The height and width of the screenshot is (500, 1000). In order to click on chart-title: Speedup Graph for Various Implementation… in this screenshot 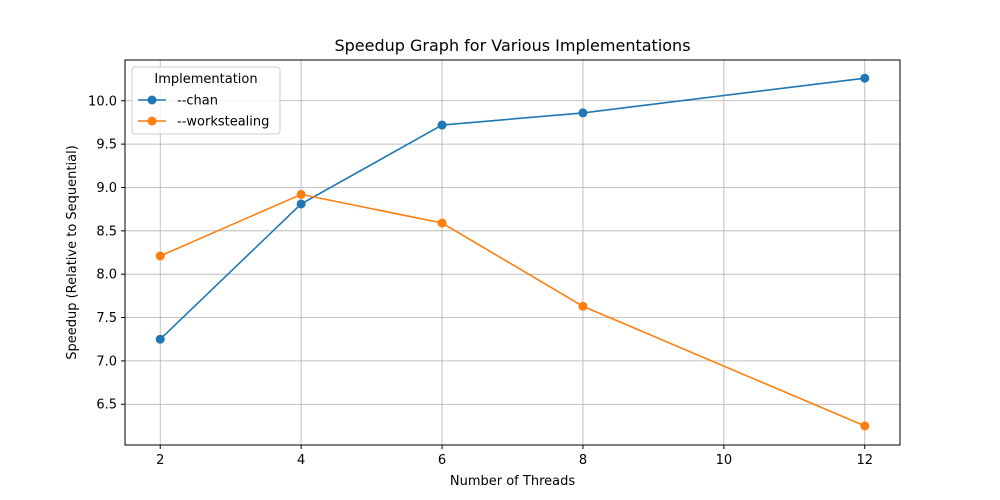, I will do `click(512, 45)`.